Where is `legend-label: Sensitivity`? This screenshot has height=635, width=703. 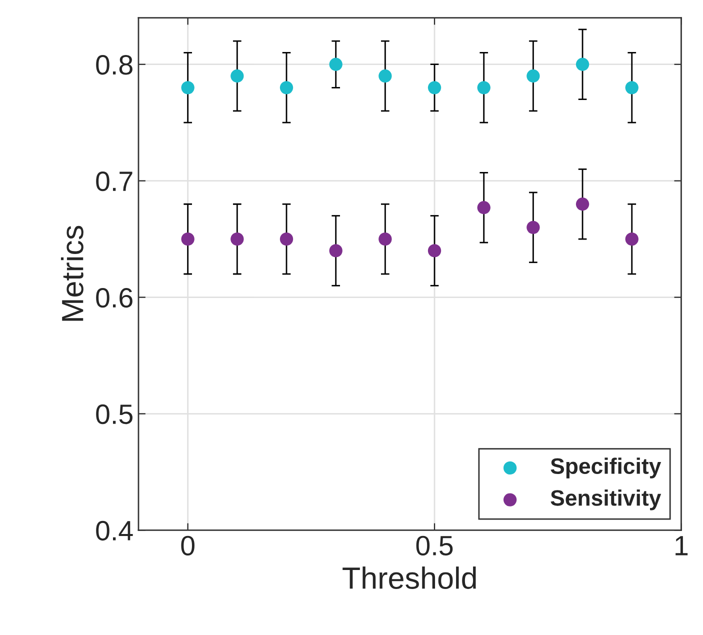
legend-label: Sensitivity is located at coordinates (606, 500).